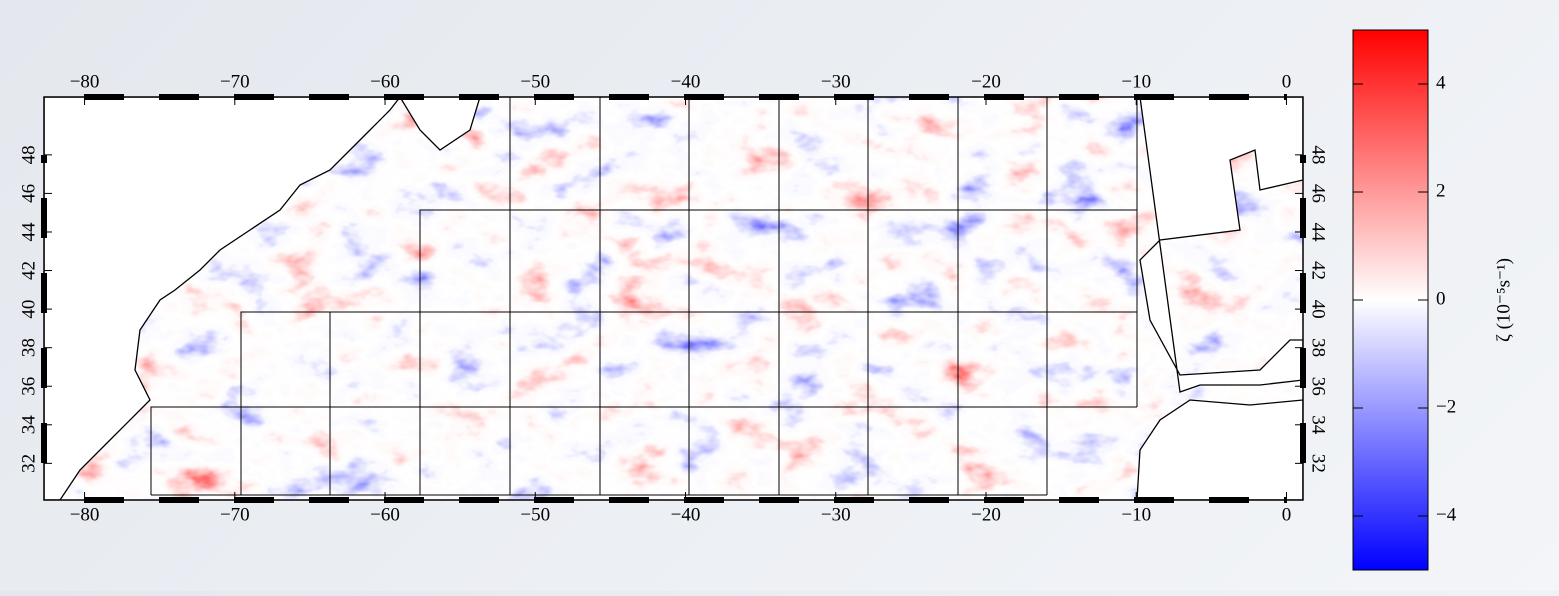  What do you see at coordinates (1390, 300) in the screenshot?
I see `colorbar` at bounding box center [1390, 300].